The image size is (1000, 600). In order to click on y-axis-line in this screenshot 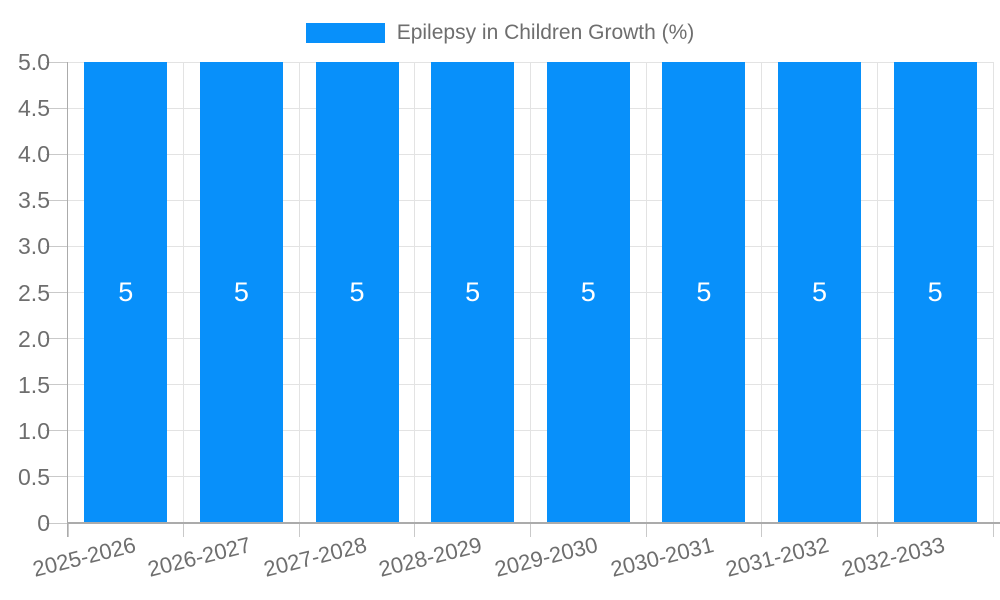, I will do `click(67, 299)`.